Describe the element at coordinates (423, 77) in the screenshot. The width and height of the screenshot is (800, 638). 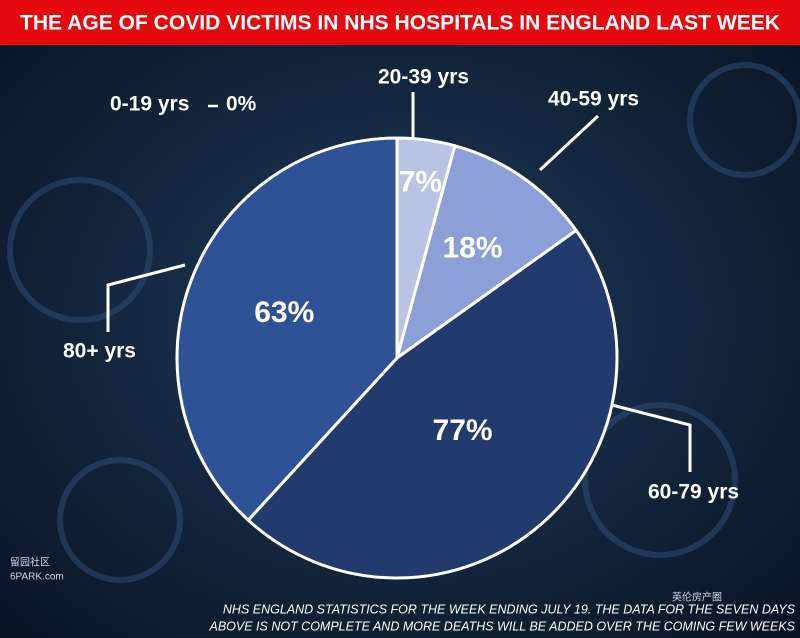
I see `category-label: 20-39 yrs` at that location.